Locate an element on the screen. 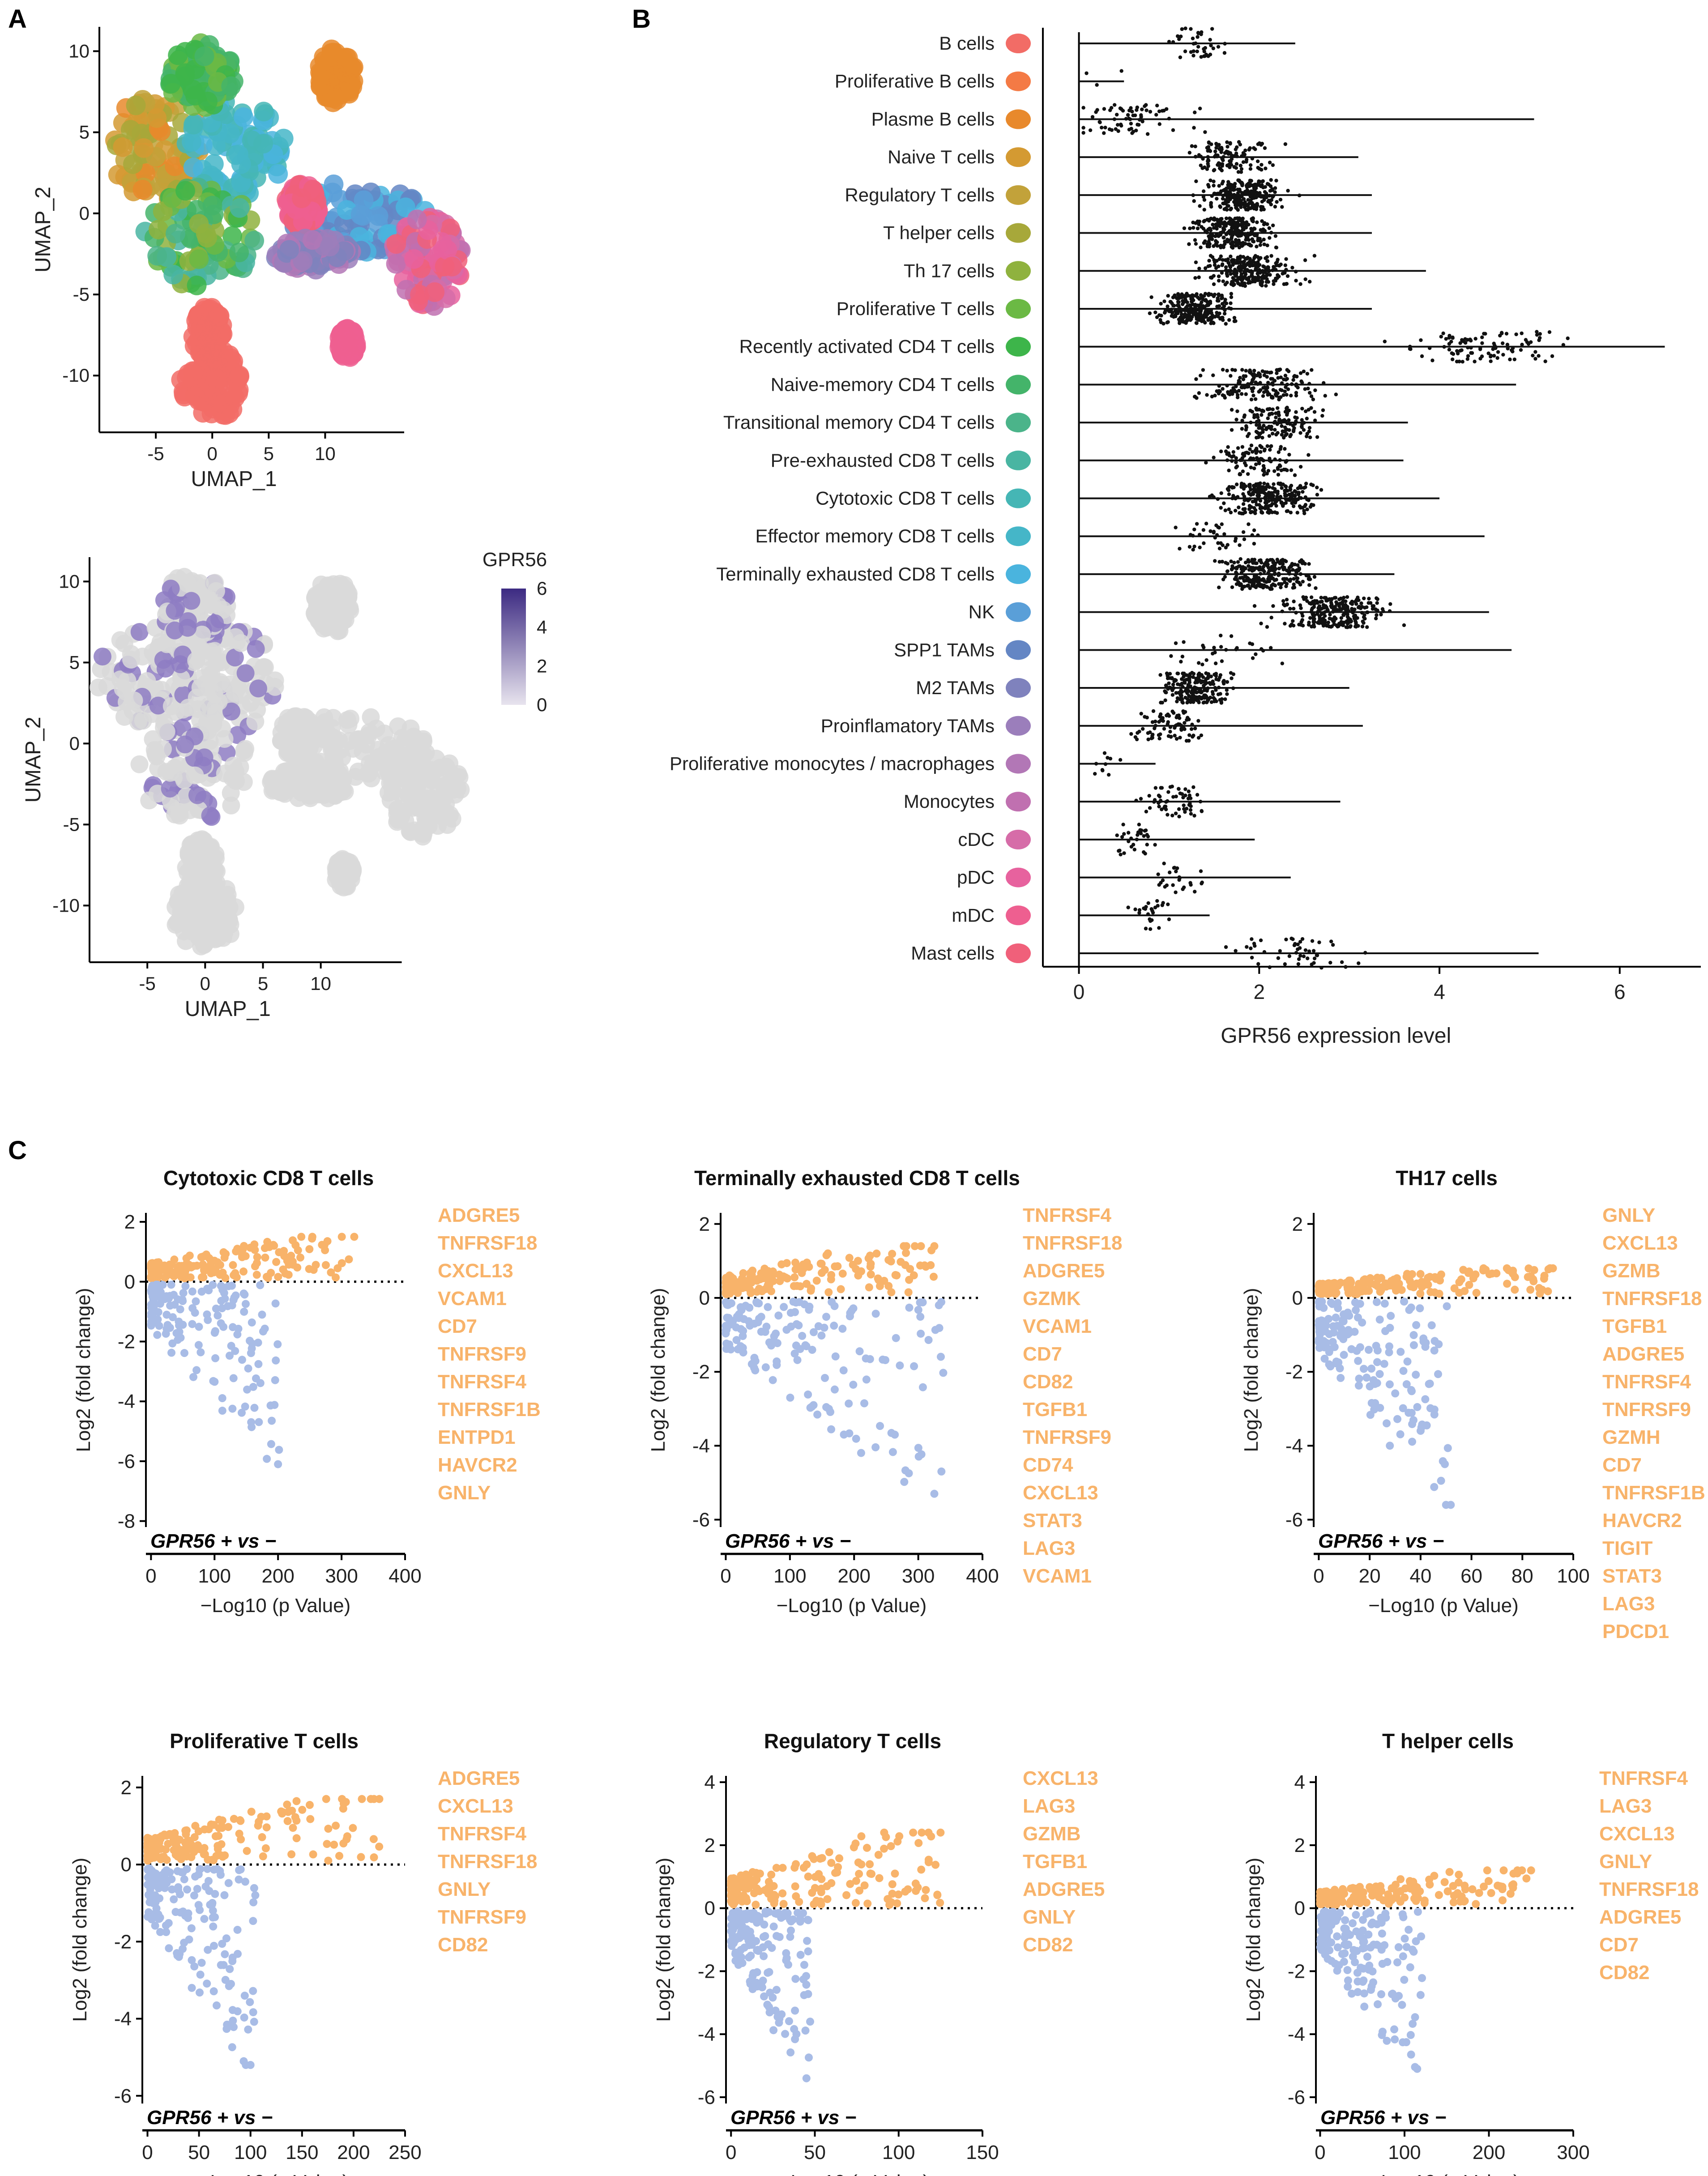 The image size is (1708, 2176). x-tick-label: 6 is located at coordinates (1620, 991).